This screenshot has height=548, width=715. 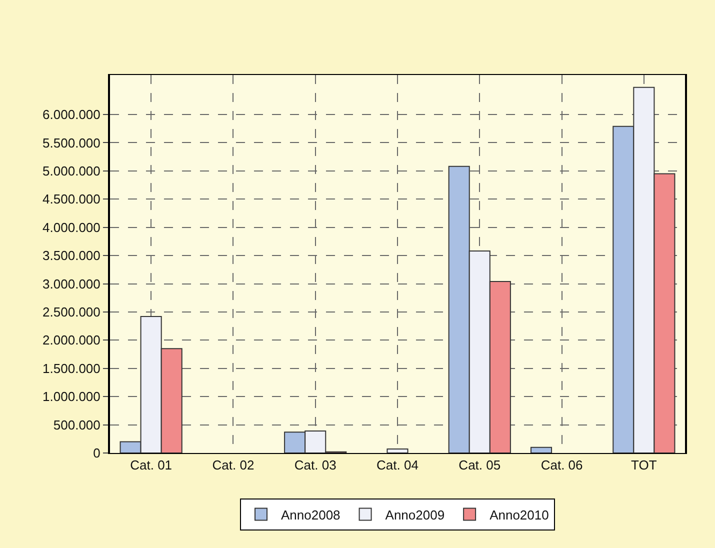 I want to click on y-tick-label: 3.000.000, so click(x=71, y=284).